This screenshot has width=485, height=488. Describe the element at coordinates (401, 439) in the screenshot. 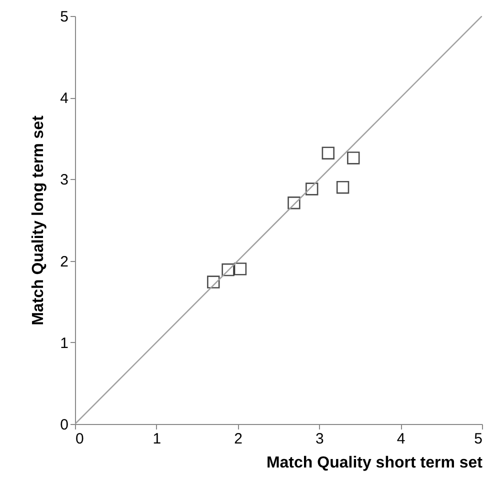

I see `x-tick-label: 4` at that location.